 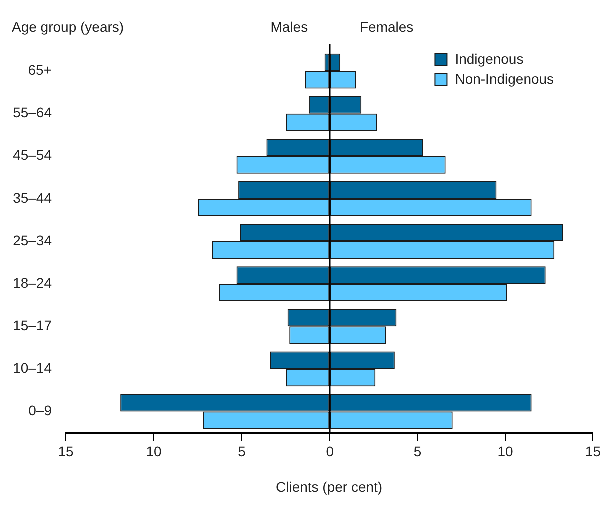 What do you see at coordinates (68, 26) in the screenshot?
I see `y-axis-title: Age group (years)` at bounding box center [68, 26].